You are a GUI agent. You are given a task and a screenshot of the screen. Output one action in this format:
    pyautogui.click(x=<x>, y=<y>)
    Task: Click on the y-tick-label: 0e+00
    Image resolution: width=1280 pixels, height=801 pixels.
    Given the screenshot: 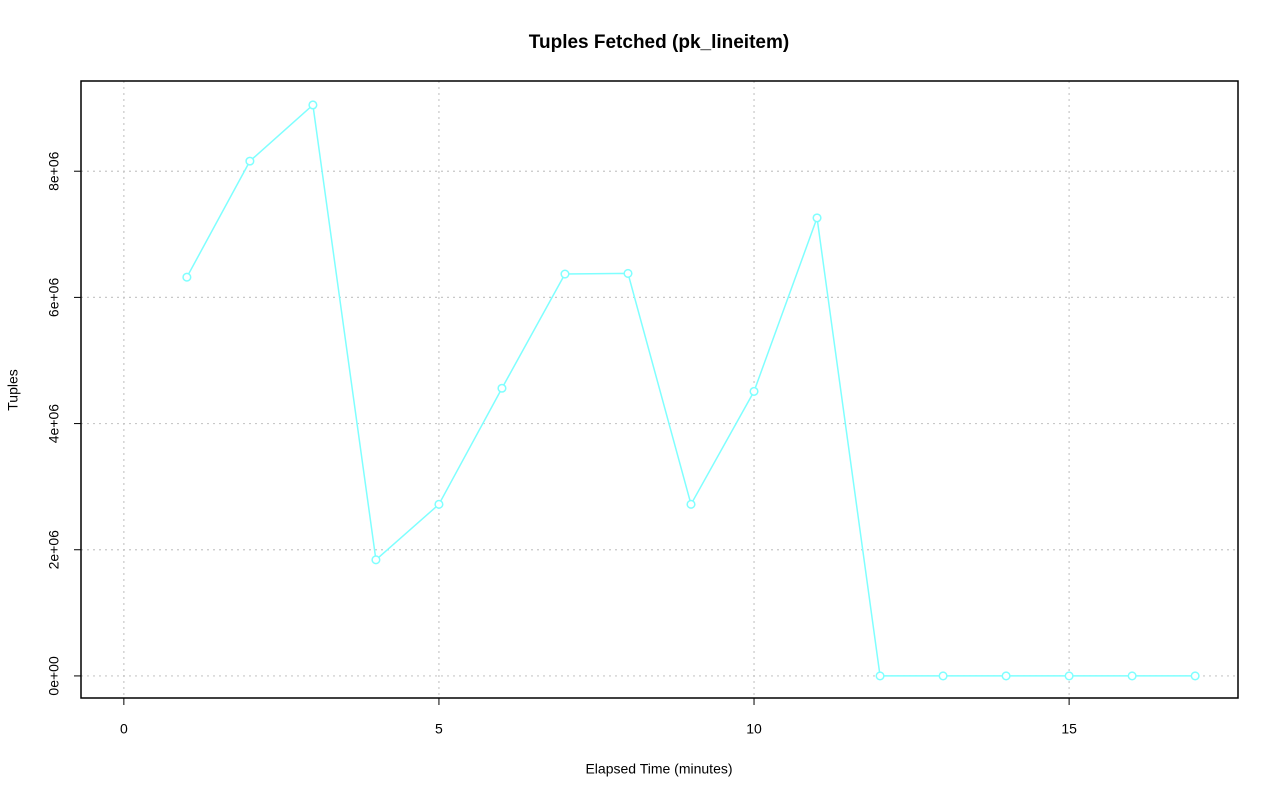 What is the action you would take?
    pyautogui.click(x=54, y=676)
    